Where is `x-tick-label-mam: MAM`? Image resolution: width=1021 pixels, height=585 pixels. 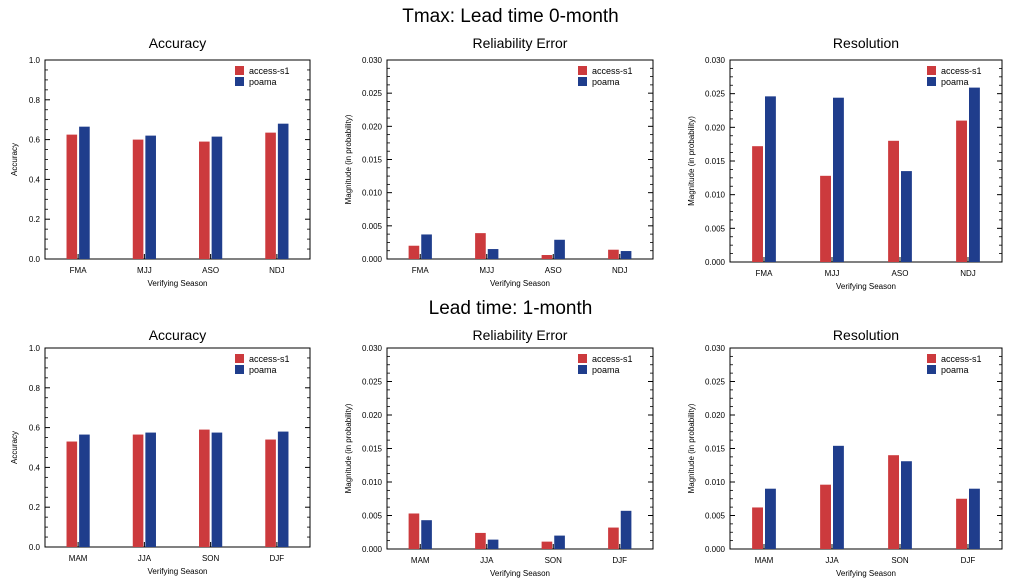
x-tick-label-mam: MAM is located at coordinates (420, 560).